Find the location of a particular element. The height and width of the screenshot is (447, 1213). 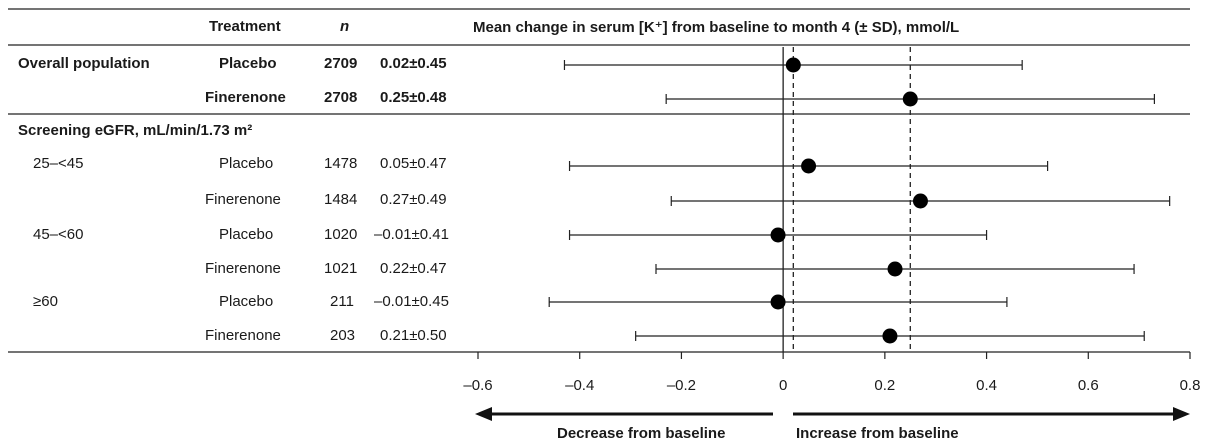

n-header: n is located at coordinates (345, 26).